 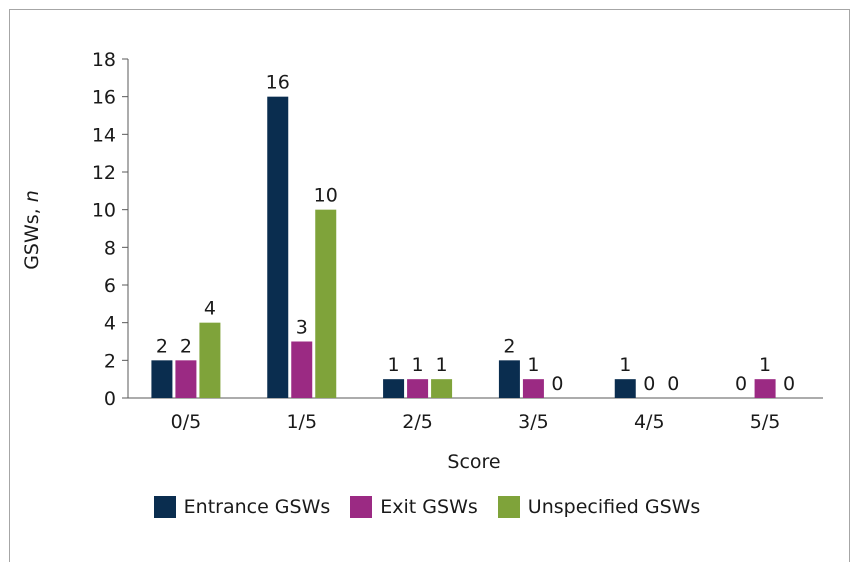 What do you see at coordinates (302, 328) in the screenshot?
I see `data-label: 3` at bounding box center [302, 328].